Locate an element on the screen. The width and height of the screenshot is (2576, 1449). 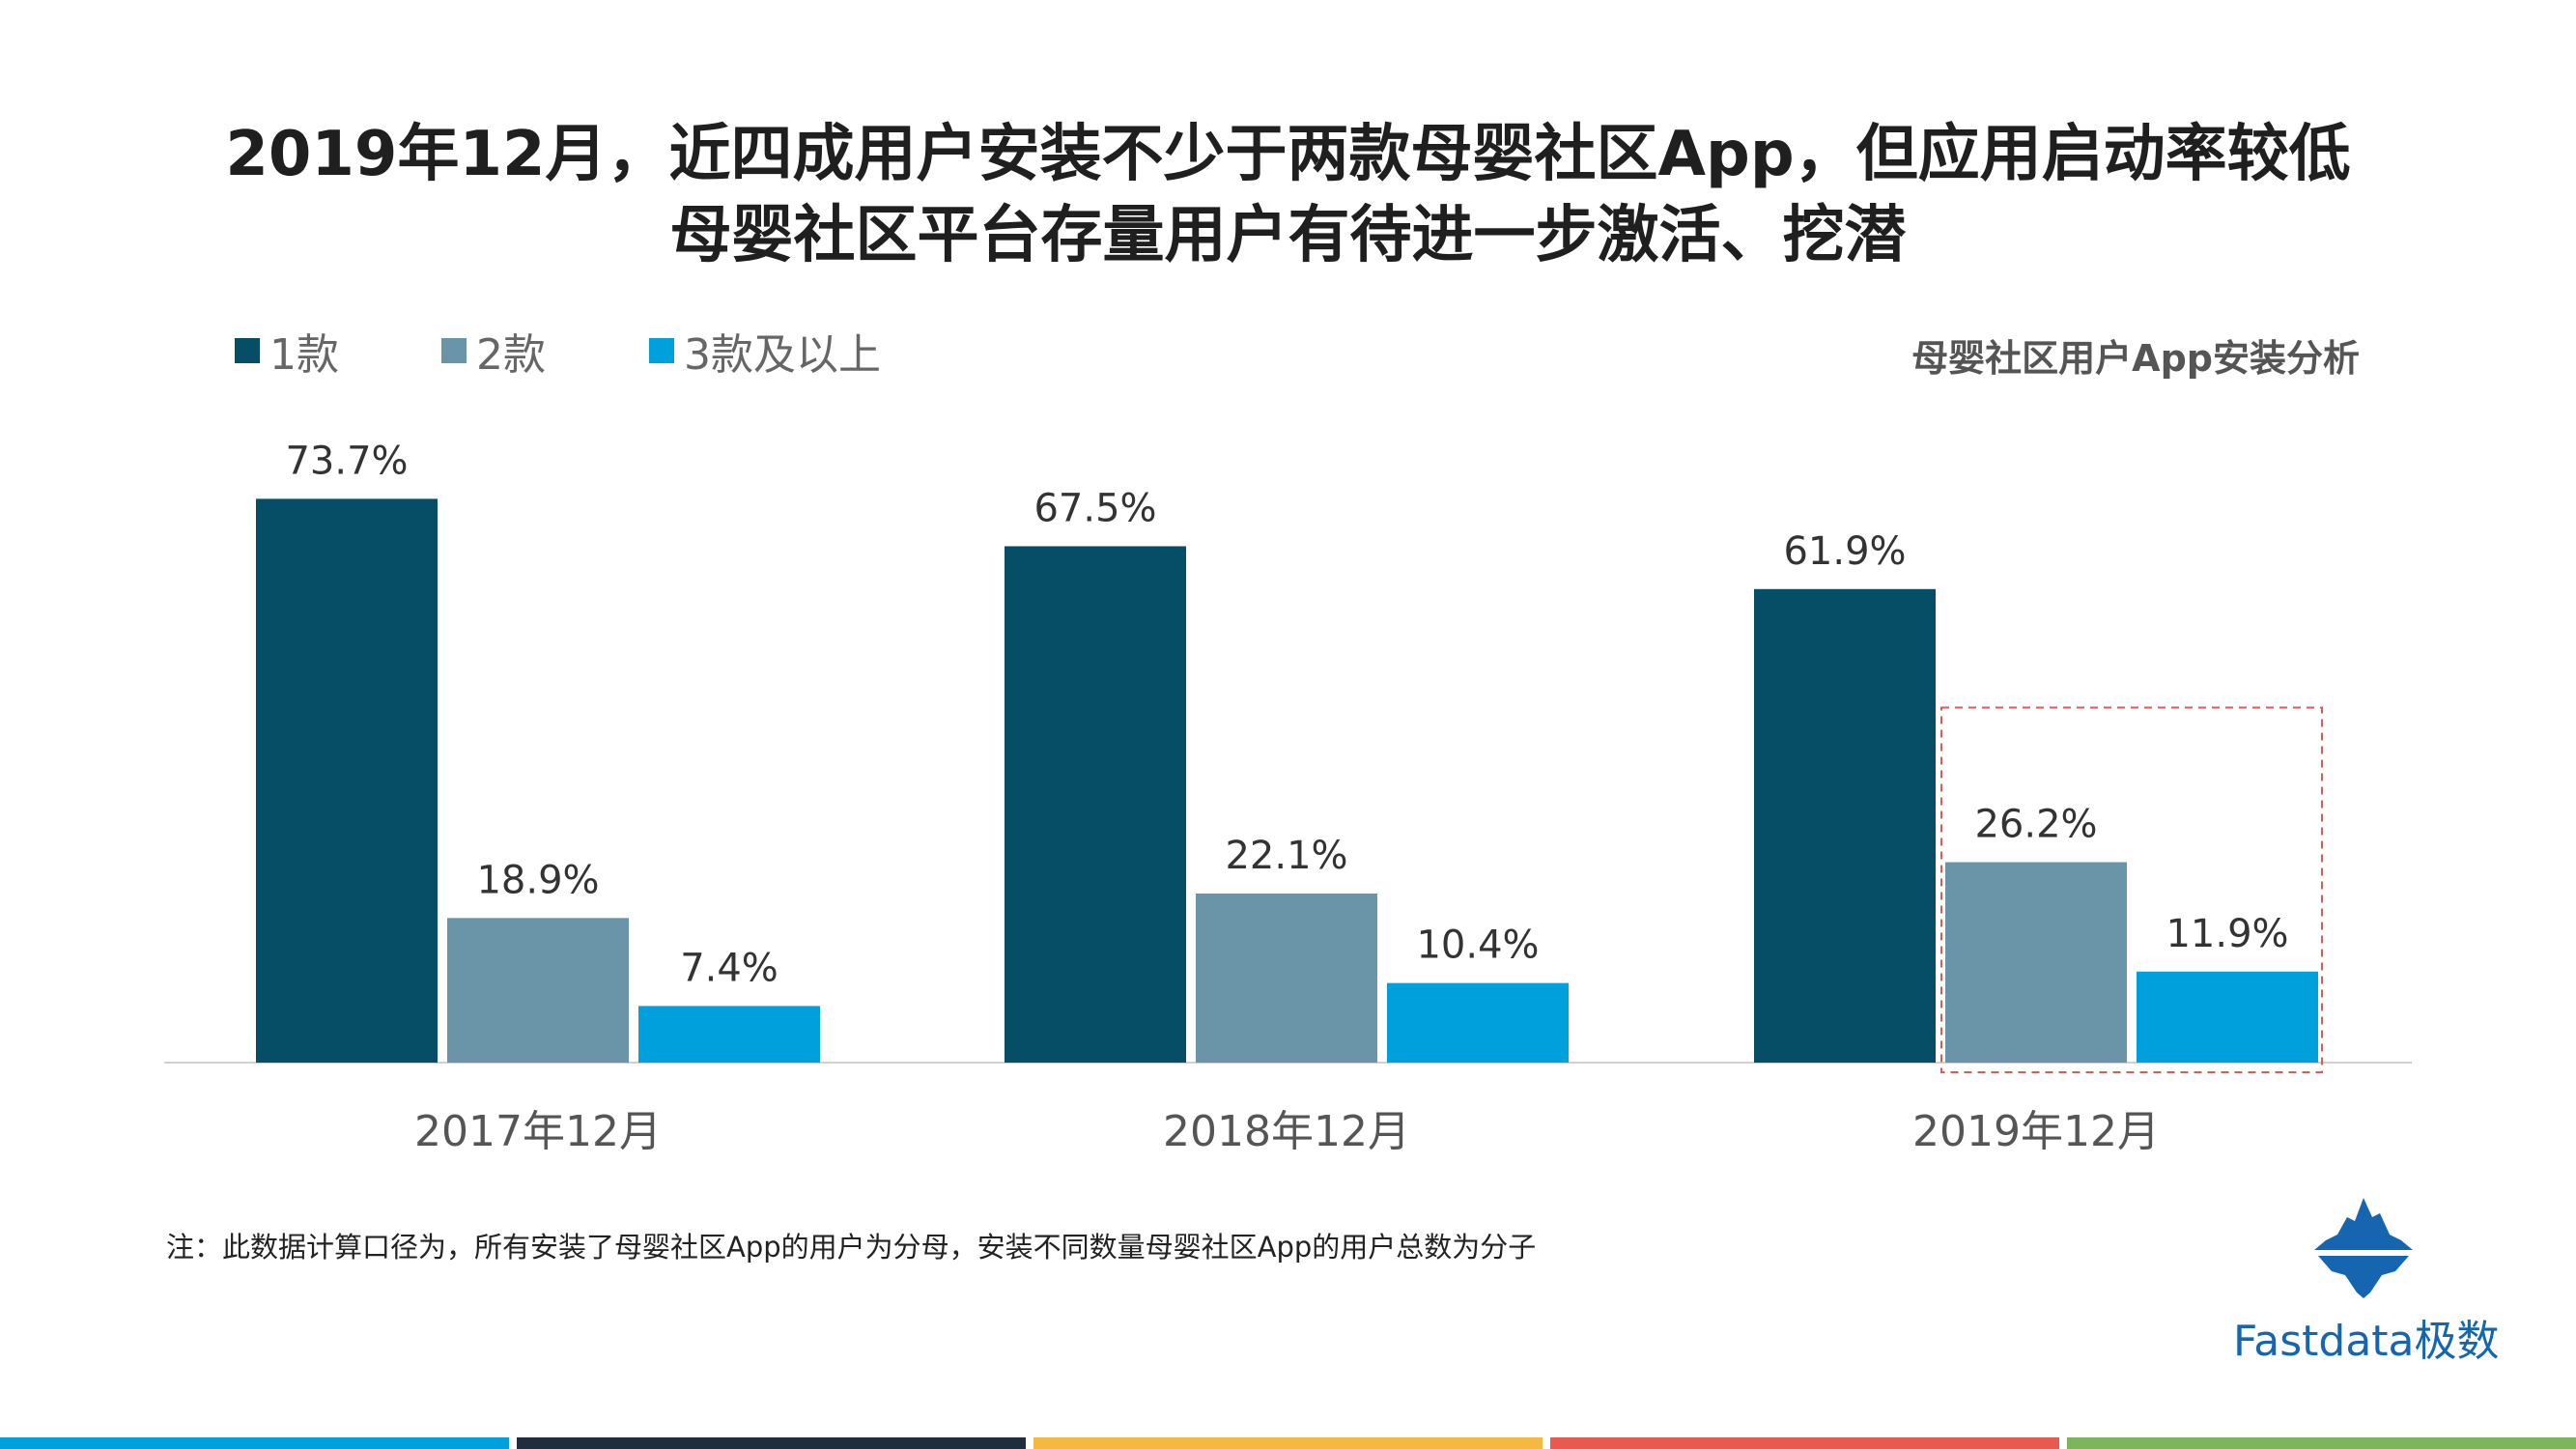
data-label: 10.4% is located at coordinates (1477, 945).